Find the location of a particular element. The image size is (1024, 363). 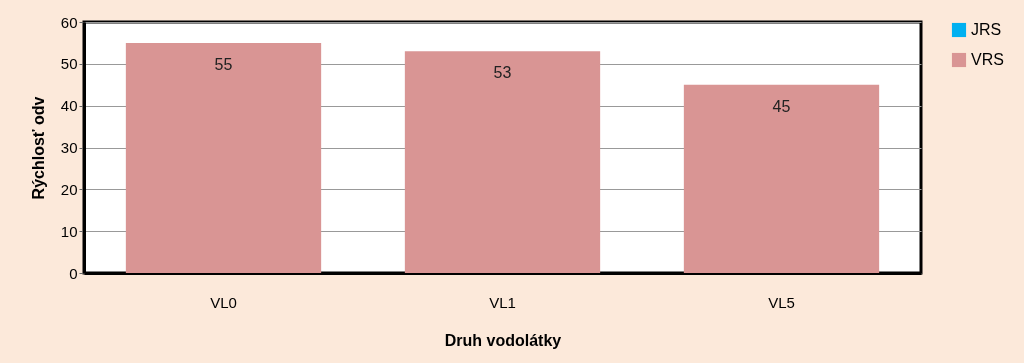

data-label: 53 is located at coordinates (502, 73).